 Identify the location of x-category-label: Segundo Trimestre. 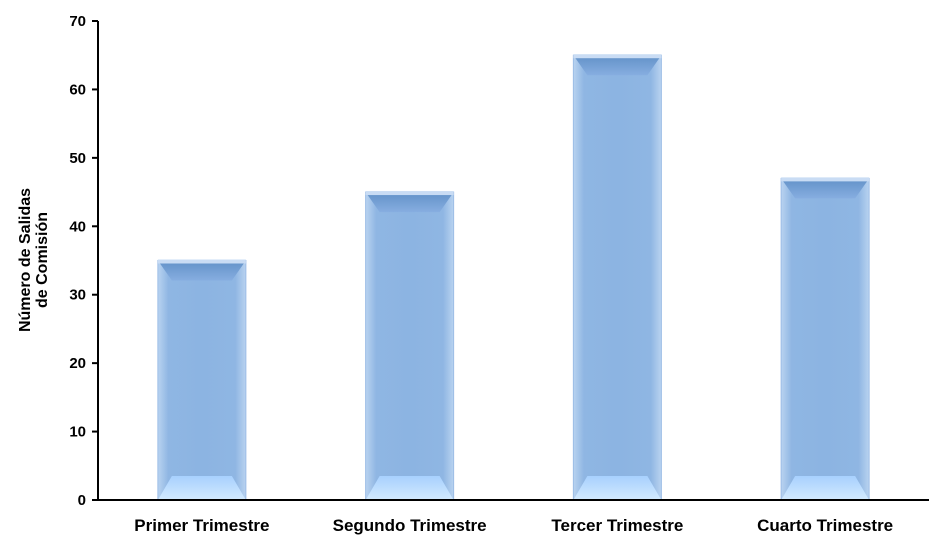
(410, 525).